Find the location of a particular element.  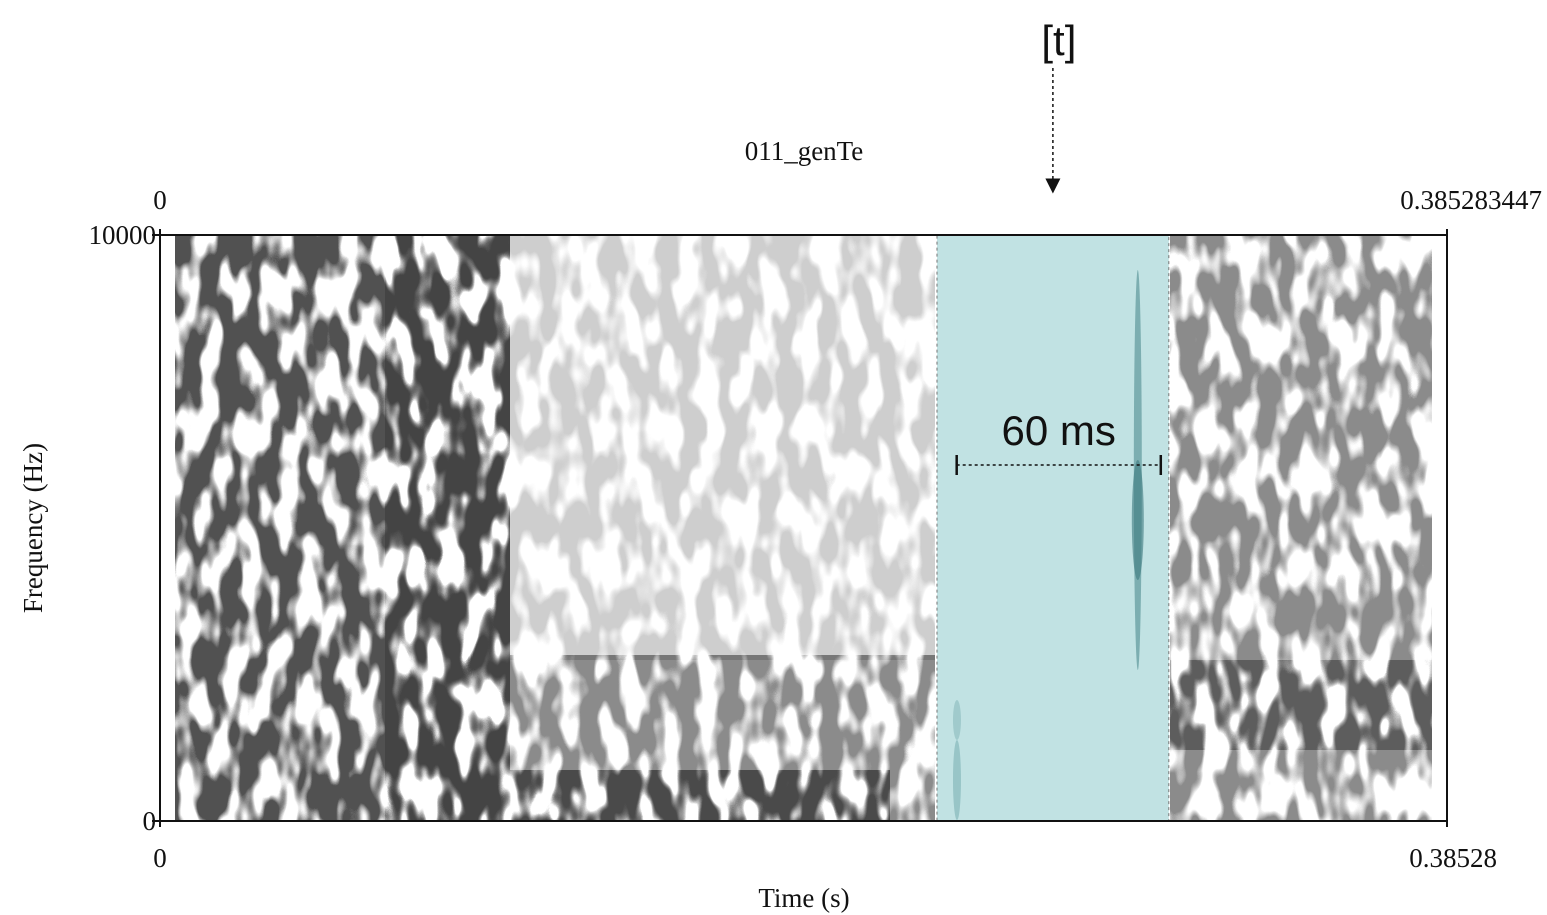

x2-tick-label: 0.385283447 is located at coordinates (1471, 200).